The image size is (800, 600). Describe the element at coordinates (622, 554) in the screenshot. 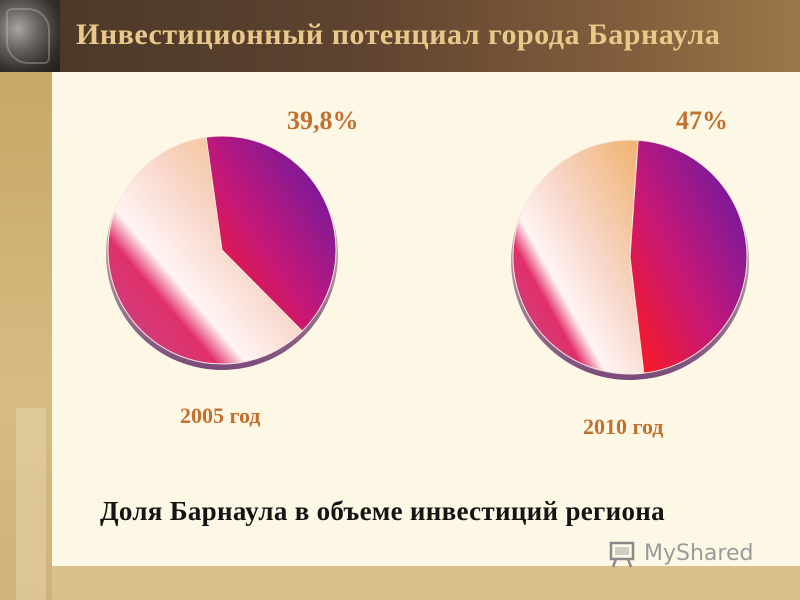

I see `presentation-board-icon` at that location.